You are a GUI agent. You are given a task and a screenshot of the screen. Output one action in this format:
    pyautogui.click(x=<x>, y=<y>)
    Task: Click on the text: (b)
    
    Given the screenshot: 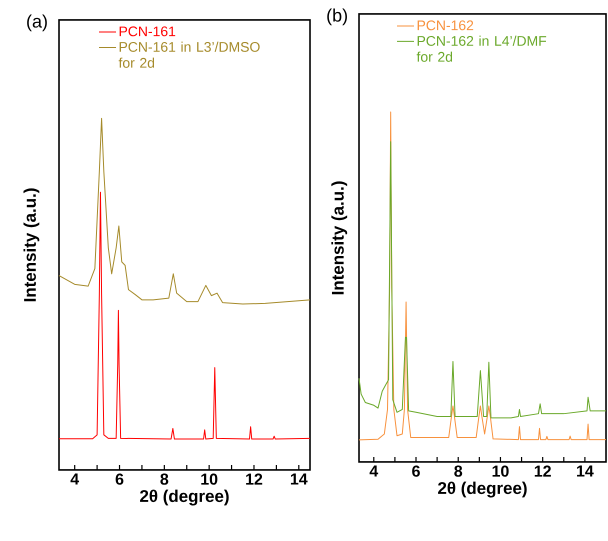 What is the action you would take?
    pyautogui.click(x=337, y=17)
    